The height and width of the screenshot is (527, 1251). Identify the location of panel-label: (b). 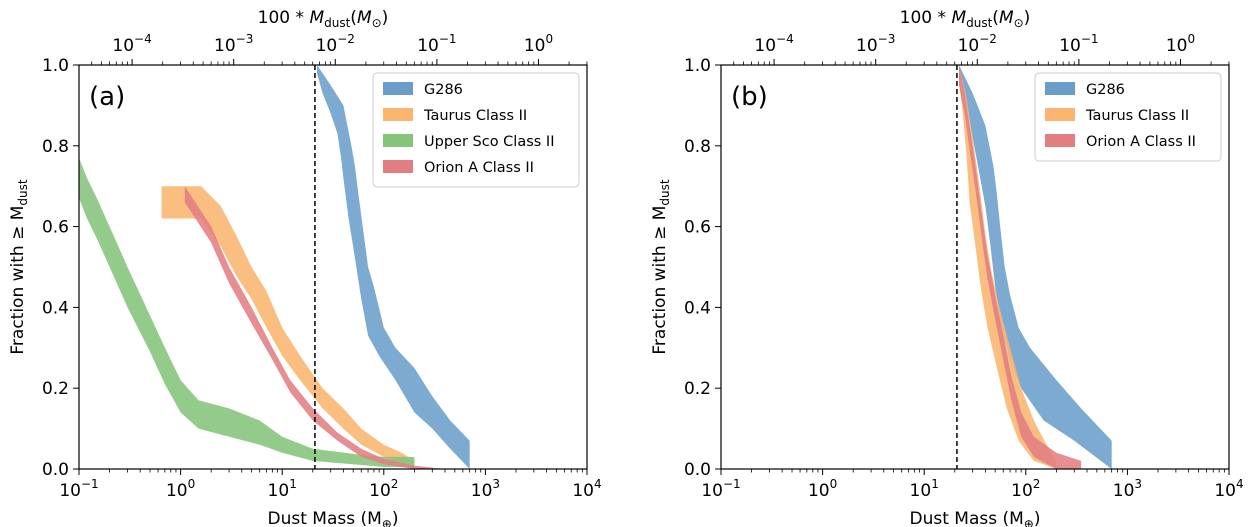
(749, 97).